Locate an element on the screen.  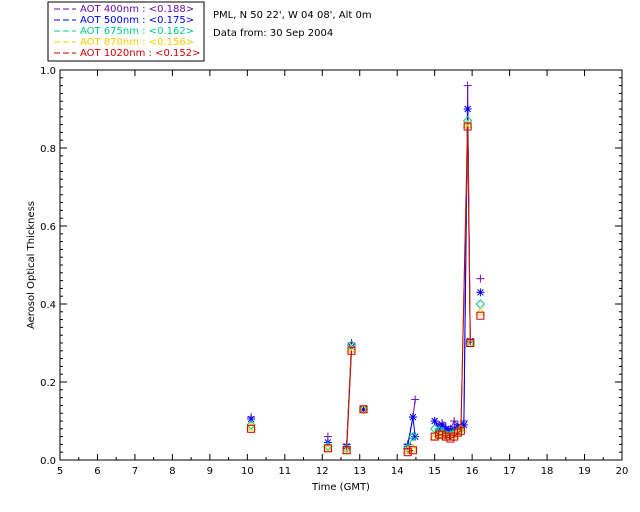
y-tick-label: 0.2 is located at coordinates (48, 383).